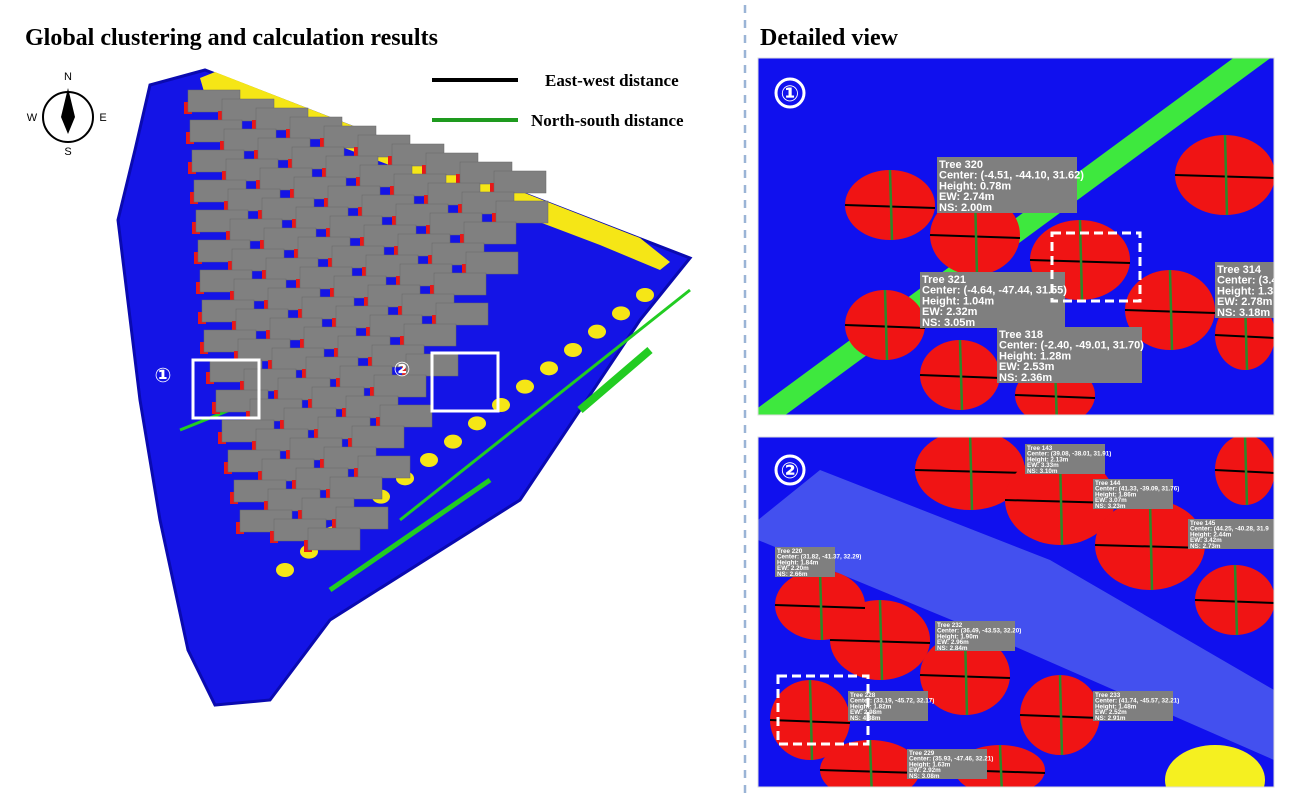 This screenshot has width=1292, height=797. Describe the element at coordinates (1110, 506) in the screenshot. I see `tree-label-line: NS: 3.23m` at that location.